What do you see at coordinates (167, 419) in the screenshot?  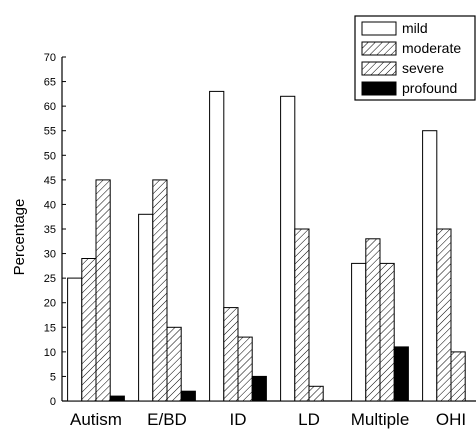 I see `x-category-label: E/BD` at bounding box center [167, 419].